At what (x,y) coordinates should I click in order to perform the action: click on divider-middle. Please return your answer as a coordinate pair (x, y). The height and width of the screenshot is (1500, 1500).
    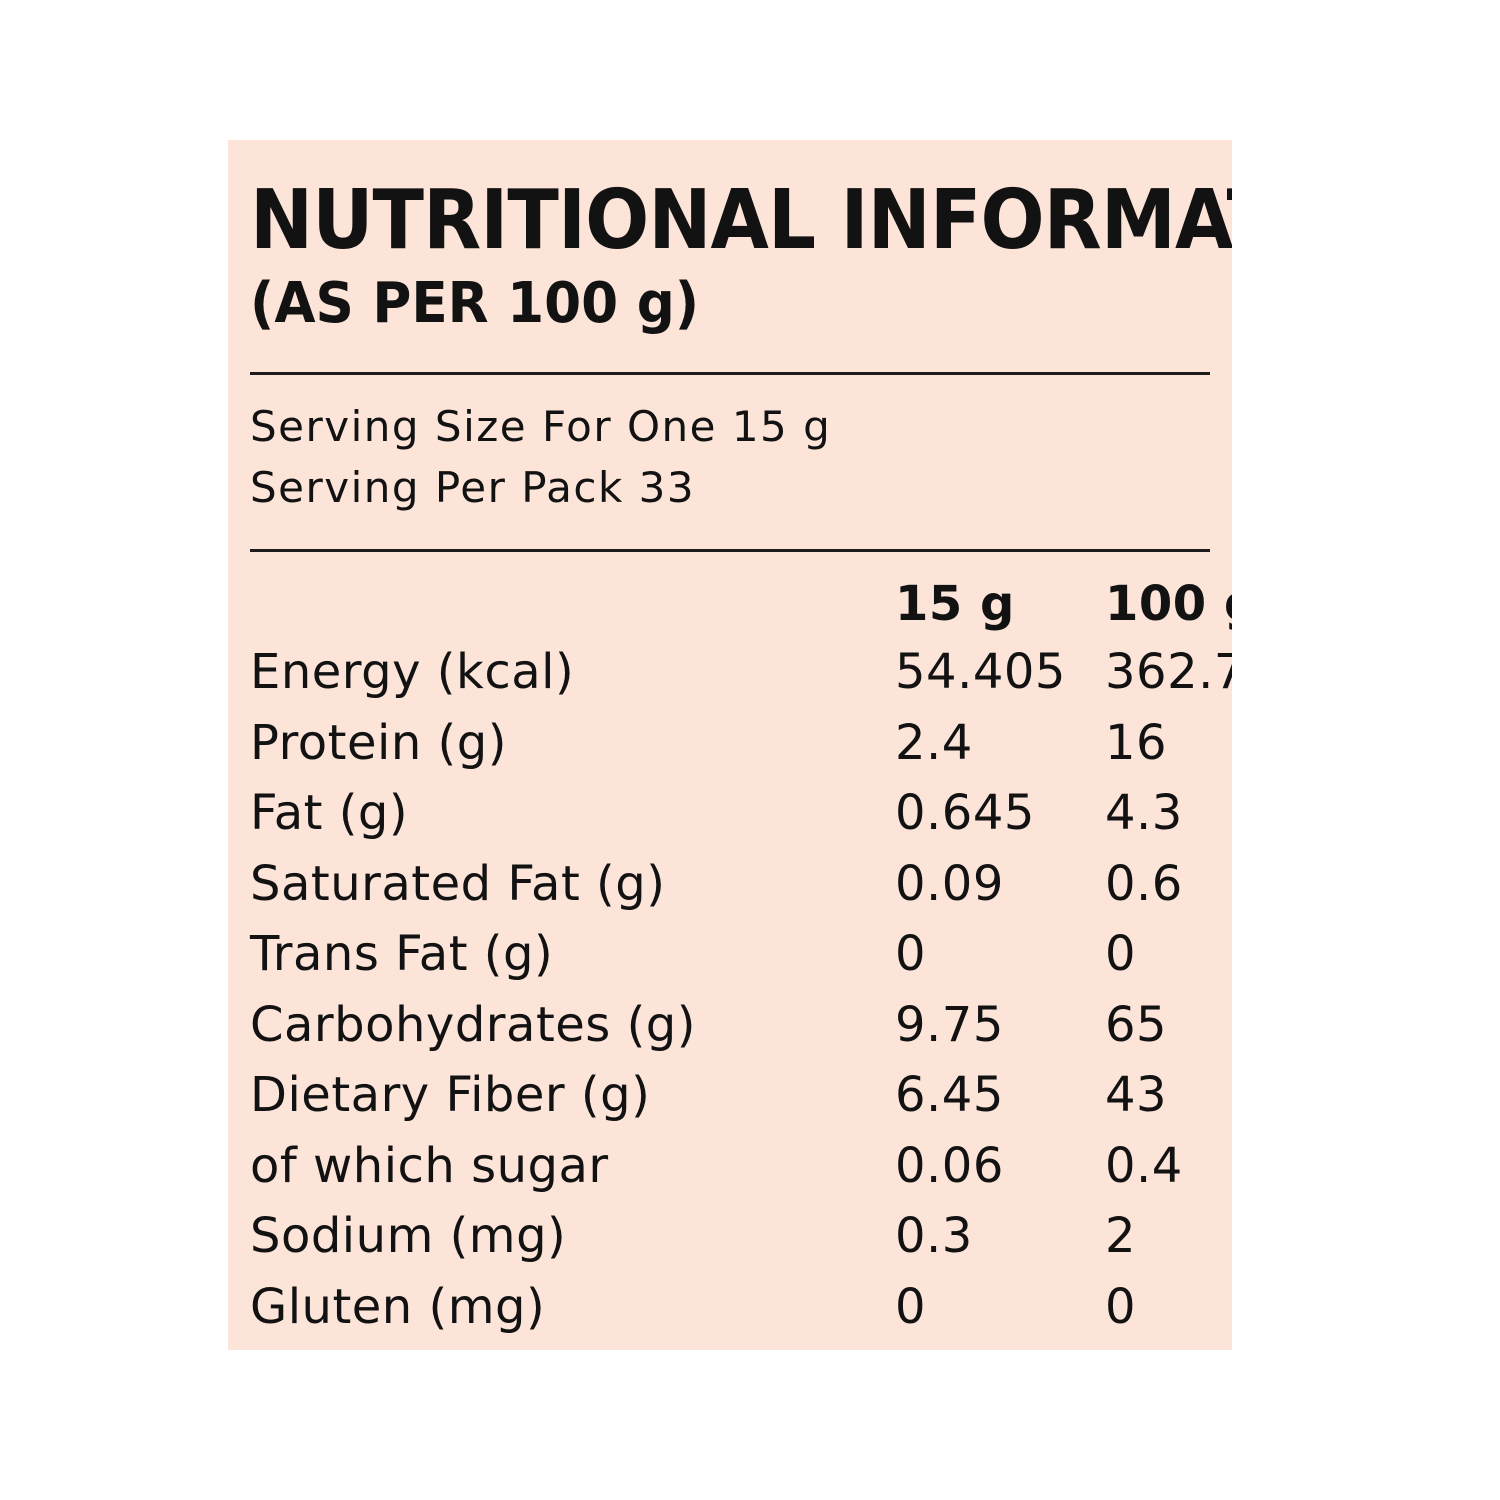
    Looking at the image, I should click on (730, 551).